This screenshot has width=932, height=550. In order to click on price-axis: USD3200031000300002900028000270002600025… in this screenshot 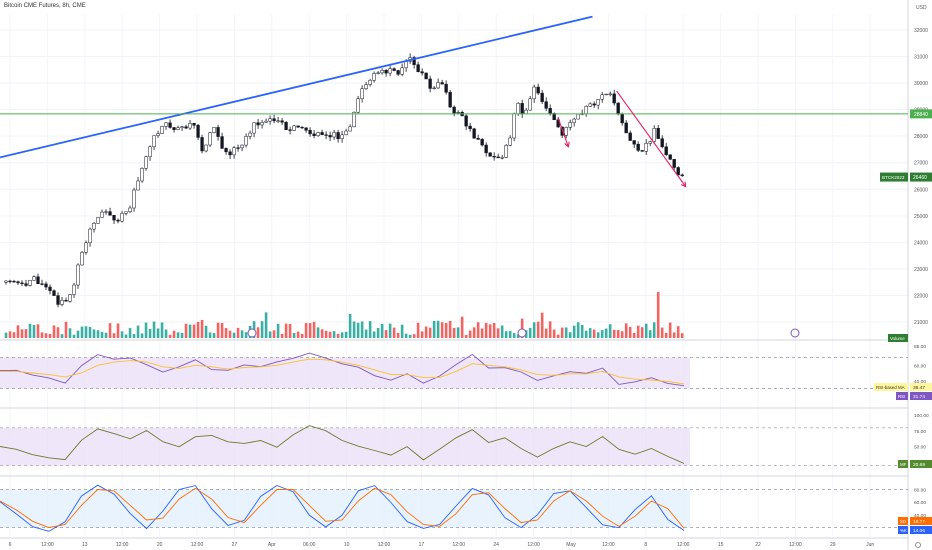, I will do `click(903, 269)`.